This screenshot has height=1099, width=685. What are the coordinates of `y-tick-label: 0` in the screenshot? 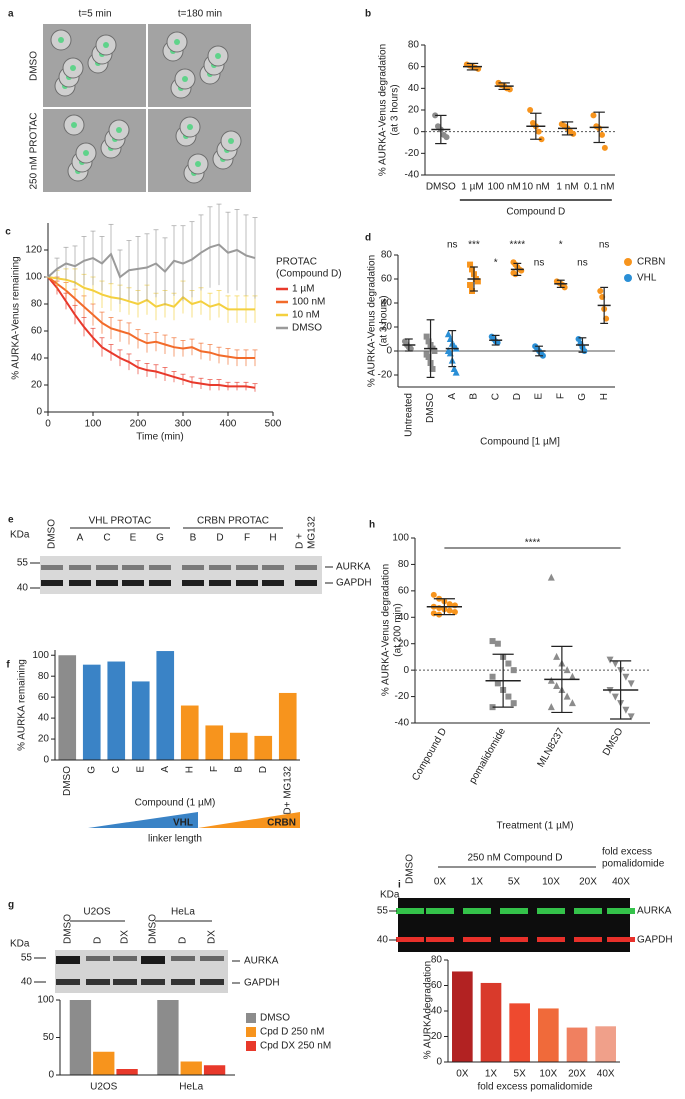 It's located at (389, 351).